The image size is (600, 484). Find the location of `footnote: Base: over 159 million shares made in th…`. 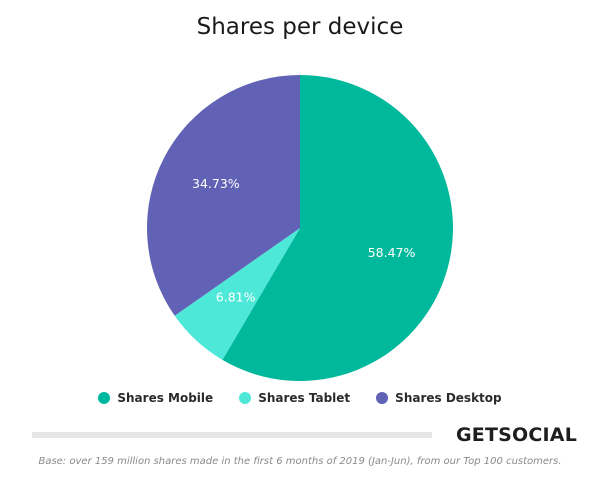

footnote: Base: over 159 million shares made in th… is located at coordinates (300, 461).